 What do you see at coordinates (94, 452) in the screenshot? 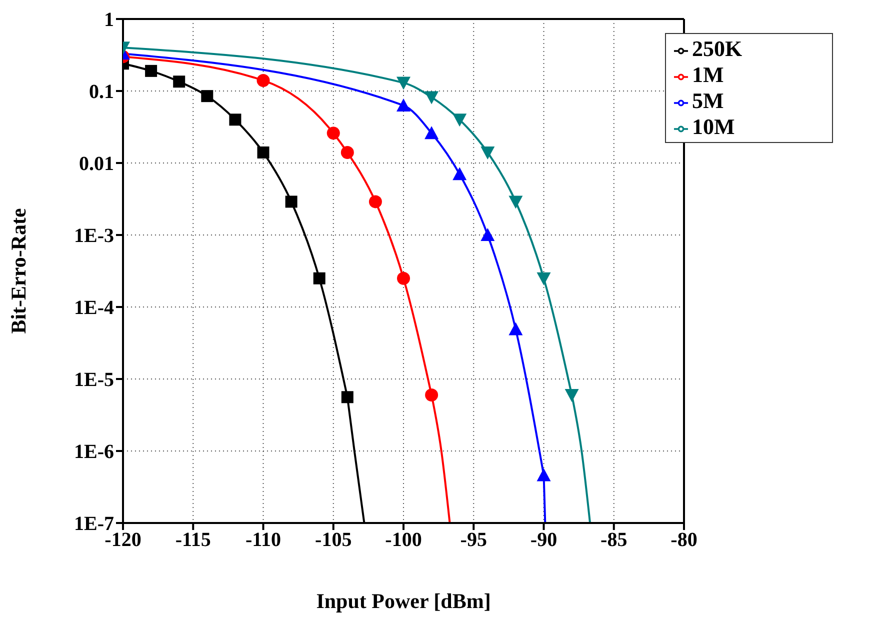
I see `y-tick-label: 1E-6` at bounding box center [94, 452].